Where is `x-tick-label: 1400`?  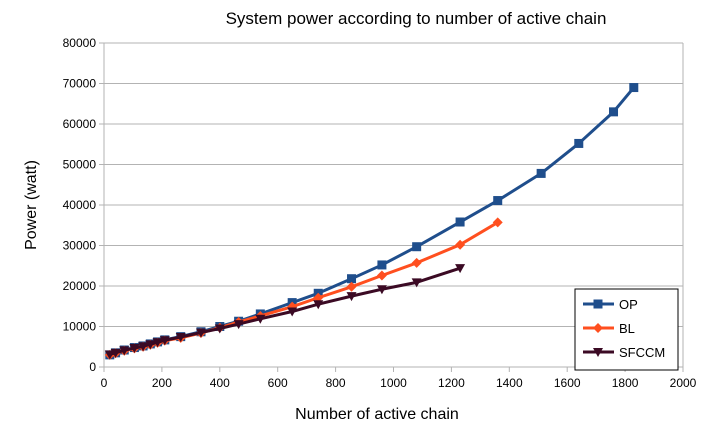 x-tick-label: 1400 is located at coordinates (509, 383).